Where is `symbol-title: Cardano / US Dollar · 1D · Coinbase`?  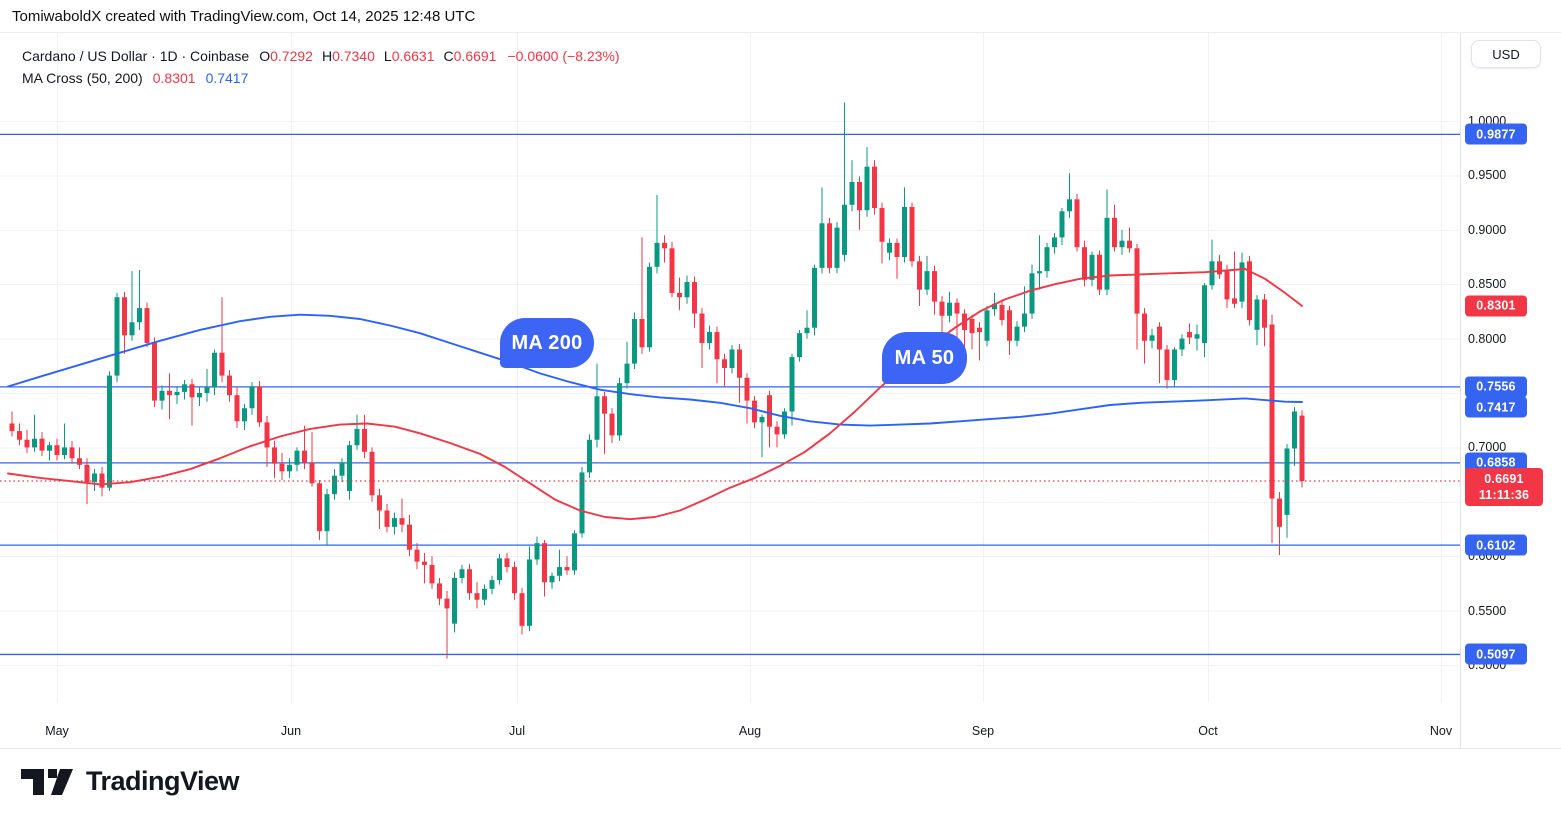 symbol-title: Cardano / US Dollar · 1D · Coinbase is located at coordinates (136, 56).